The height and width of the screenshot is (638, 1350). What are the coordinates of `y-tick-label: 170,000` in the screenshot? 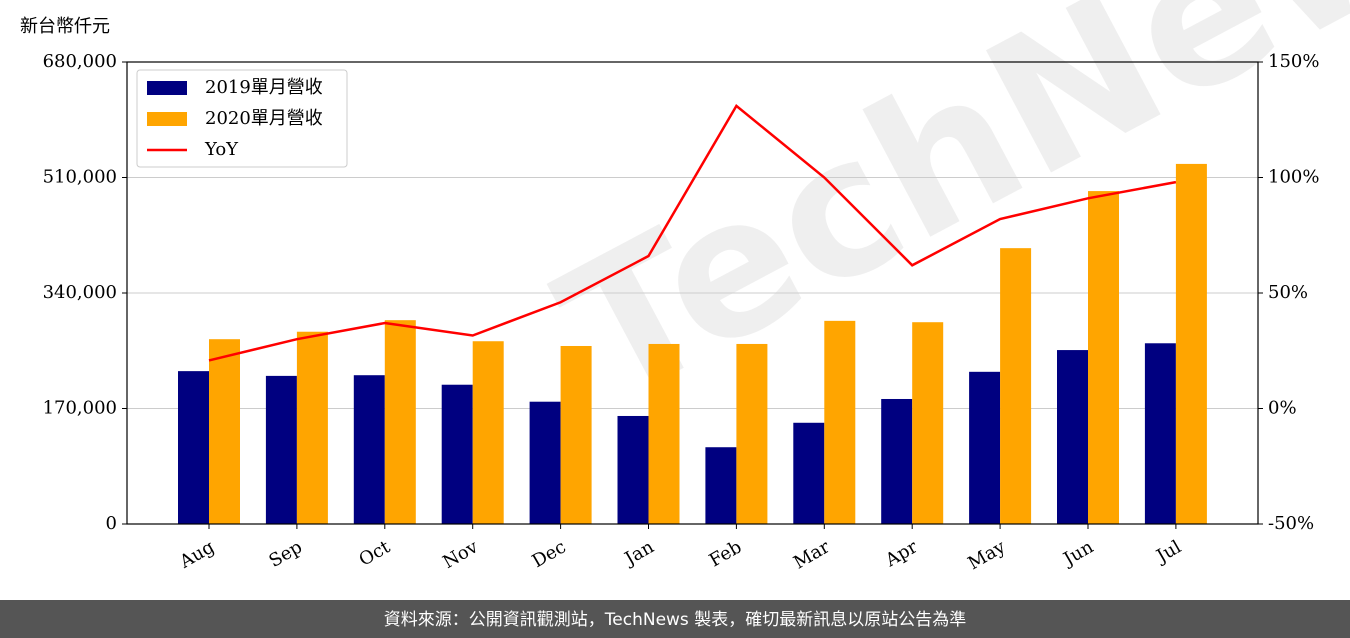 It's located at (80, 408).